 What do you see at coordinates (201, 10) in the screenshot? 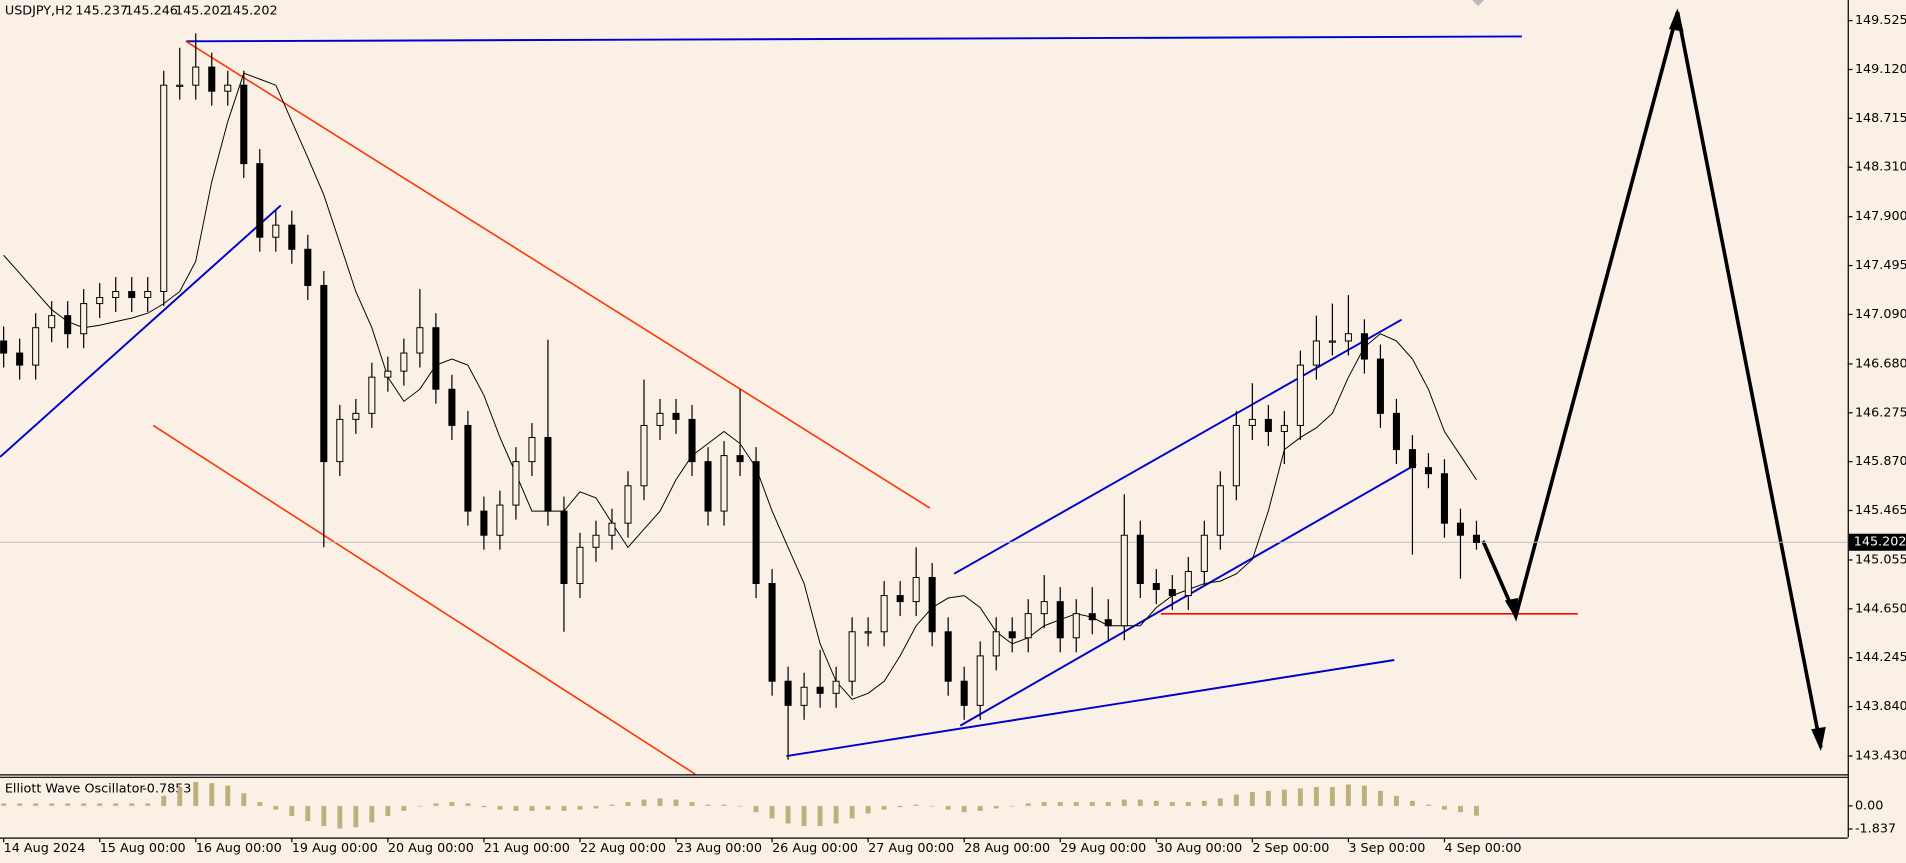
I see `header-value: 145.202` at bounding box center [201, 10].